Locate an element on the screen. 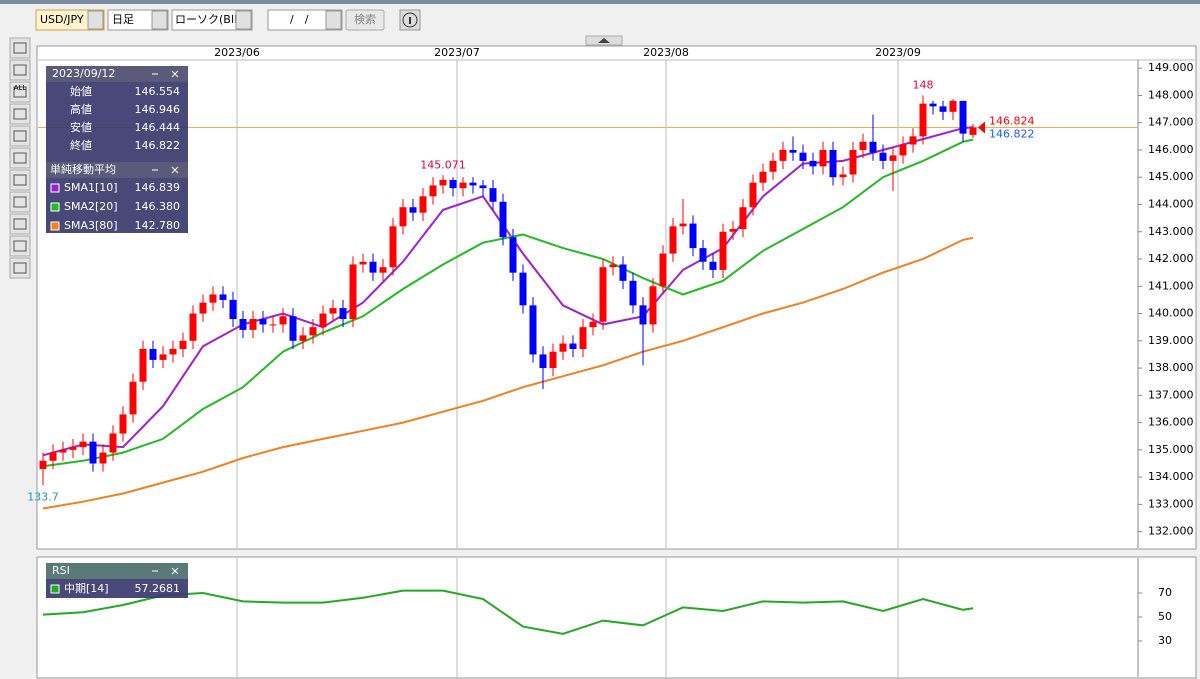 The width and height of the screenshot is (1200, 679). y-tick-label: 149.000 is located at coordinates (1171, 67).